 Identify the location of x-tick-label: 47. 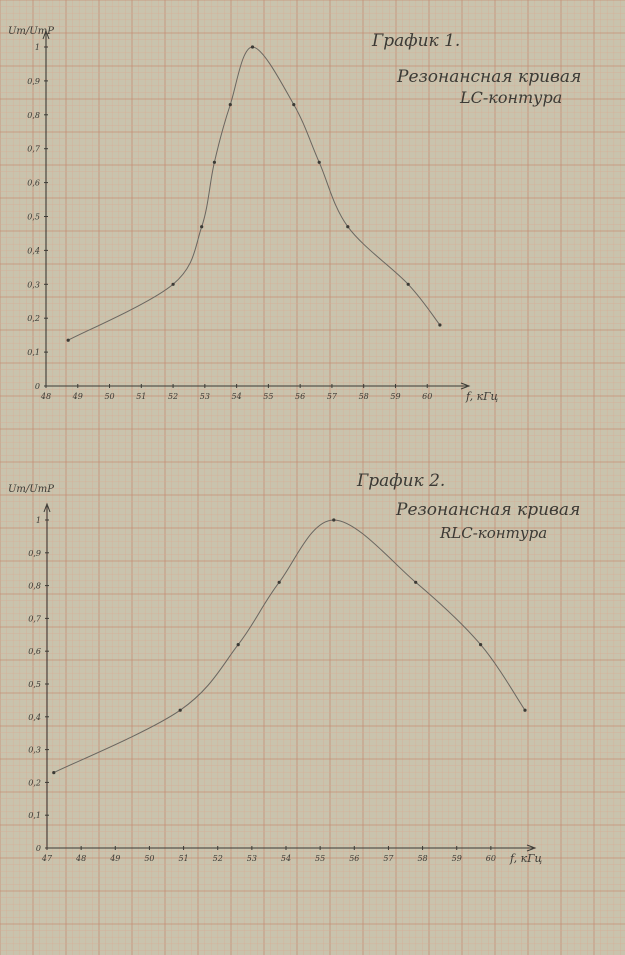
(47, 858).